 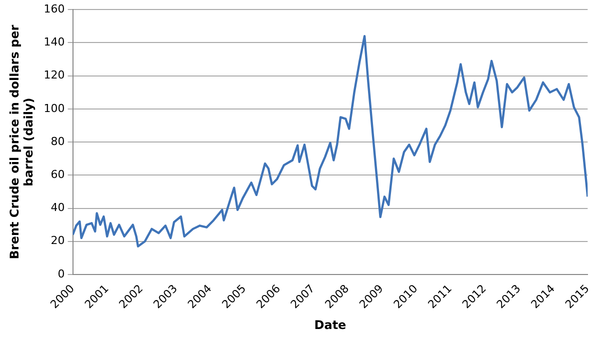 What do you see at coordinates (57, 241) in the screenshot?
I see `y-tick-label: 20` at bounding box center [57, 241].